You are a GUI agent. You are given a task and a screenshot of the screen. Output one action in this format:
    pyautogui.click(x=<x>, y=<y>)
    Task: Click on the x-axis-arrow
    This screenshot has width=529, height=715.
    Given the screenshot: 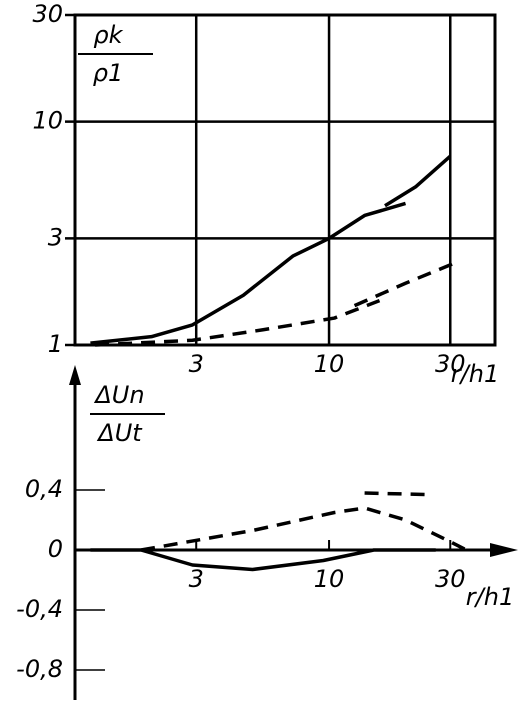 What is the action you would take?
    pyautogui.click(x=504, y=550)
    